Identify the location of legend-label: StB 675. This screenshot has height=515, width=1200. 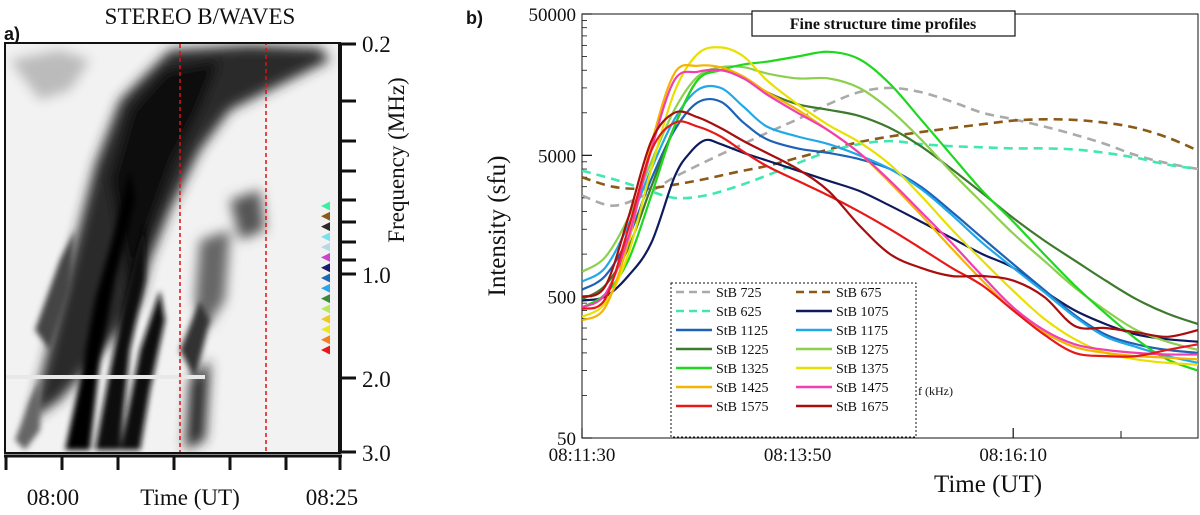
(859, 293).